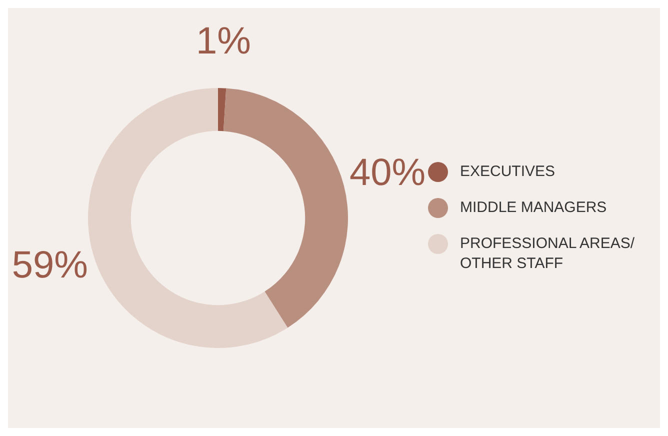 Image resolution: width=668 pixels, height=436 pixels. Describe the element at coordinates (50, 265) in the screenshot. I see `data-label: 59%` at that location.